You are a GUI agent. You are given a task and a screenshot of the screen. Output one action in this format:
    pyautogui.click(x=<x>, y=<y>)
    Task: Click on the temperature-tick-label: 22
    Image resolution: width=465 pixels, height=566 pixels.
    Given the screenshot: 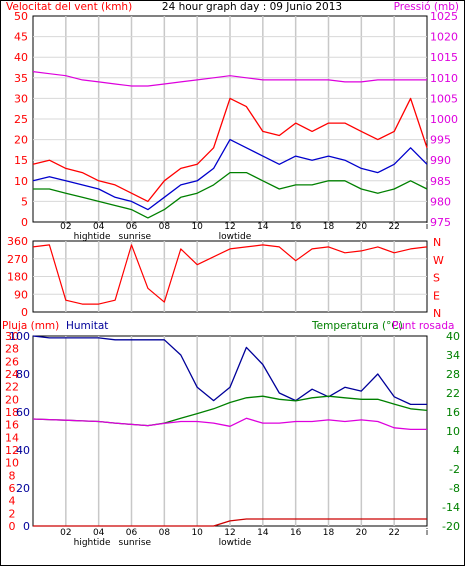 What is the action you would take?
    pyautogui.click(x=453, y=393)
    